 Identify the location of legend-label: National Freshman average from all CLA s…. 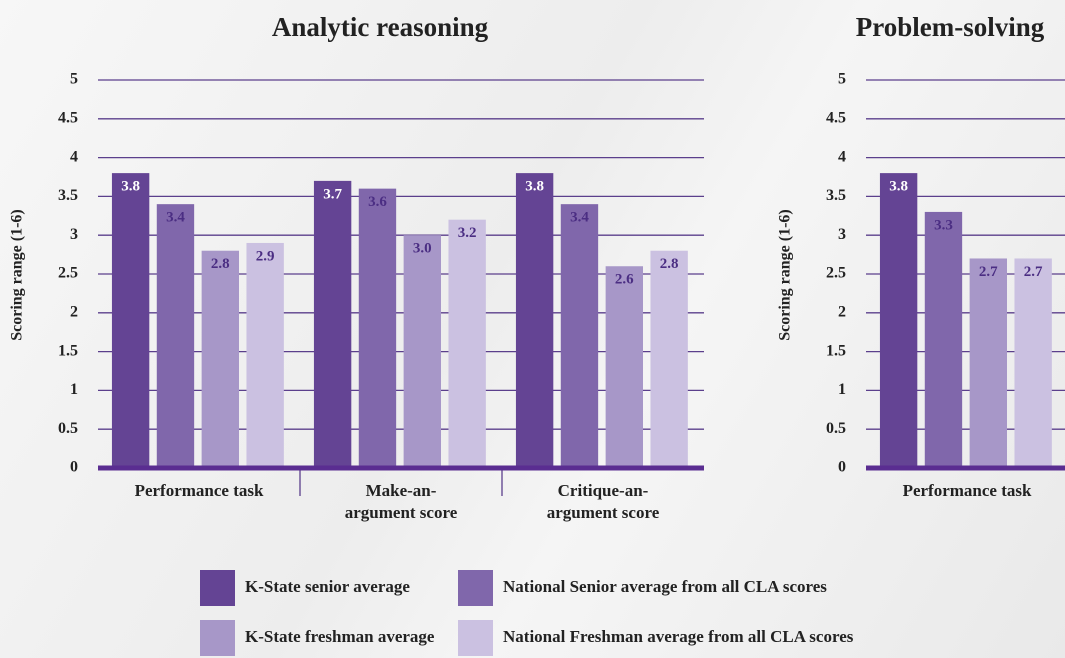
(678, 636).